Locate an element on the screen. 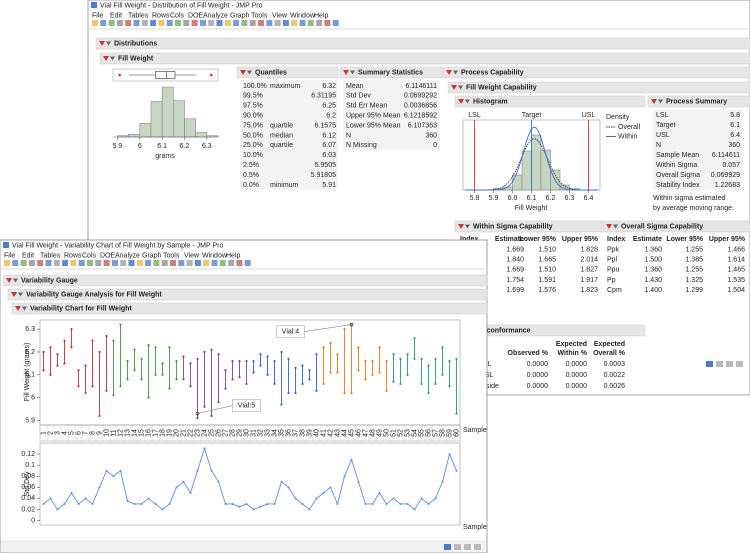  menu-item: Tables is located at coordinates (50, 255).